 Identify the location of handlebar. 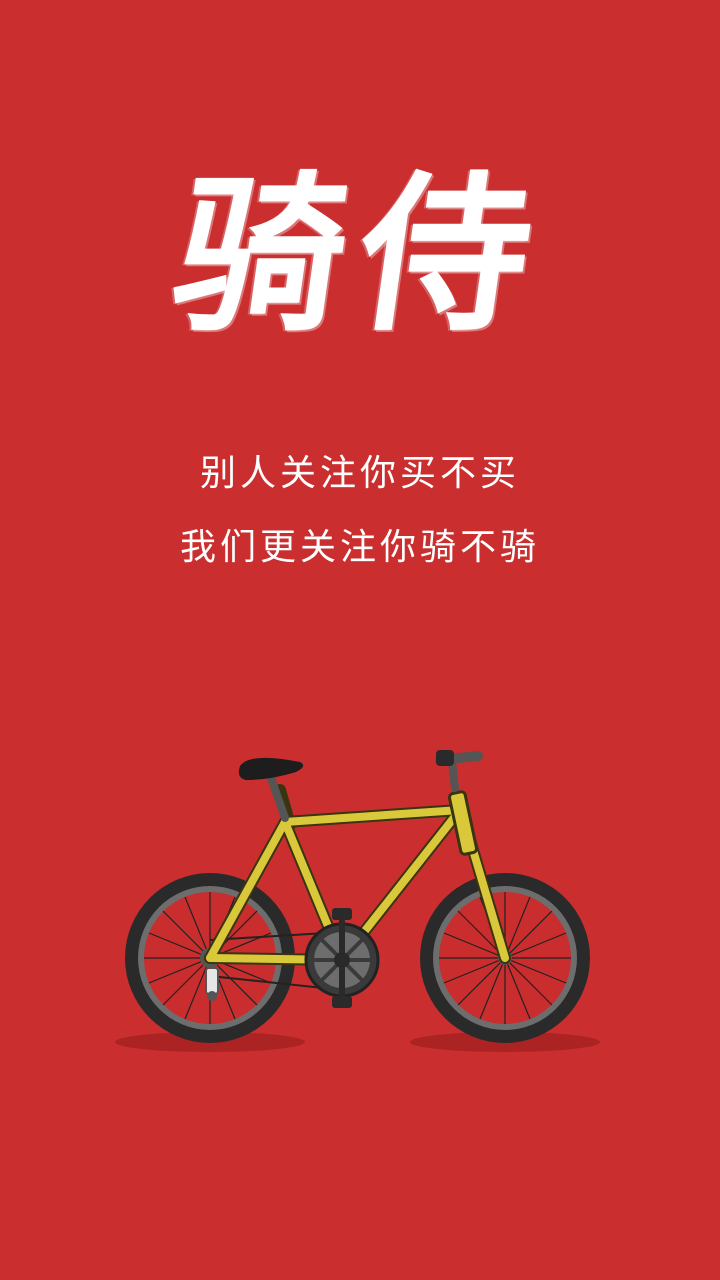
(459, 771).